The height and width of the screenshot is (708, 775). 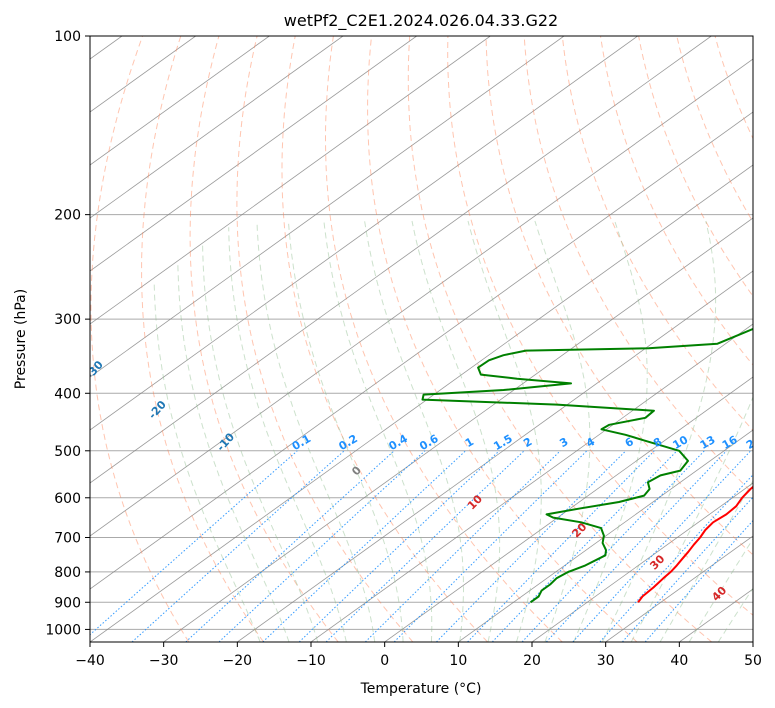 What do you see at coordinates (63, 630) in the screenshot?
I see `y-tick-label: 1000` at bounding box center [63, 630].